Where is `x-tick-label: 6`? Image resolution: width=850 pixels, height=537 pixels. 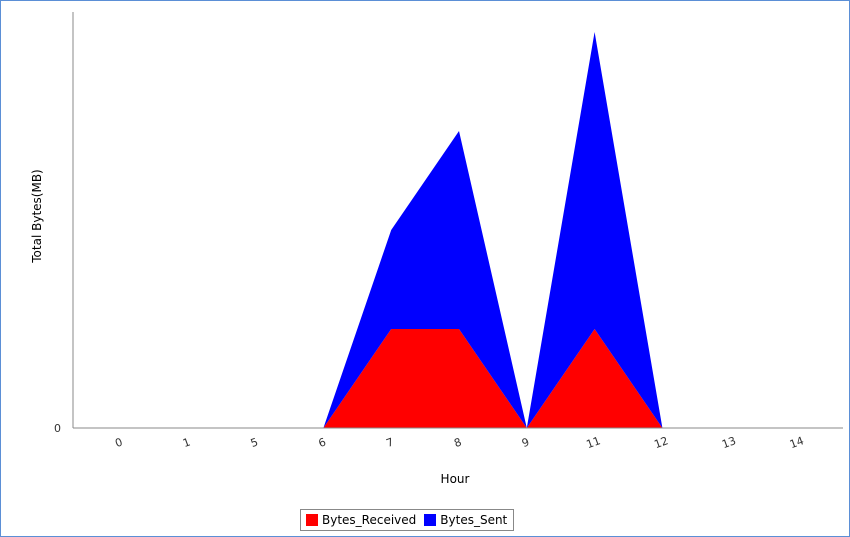
x-tick-label: 6 is located at coordinates (322, 442).